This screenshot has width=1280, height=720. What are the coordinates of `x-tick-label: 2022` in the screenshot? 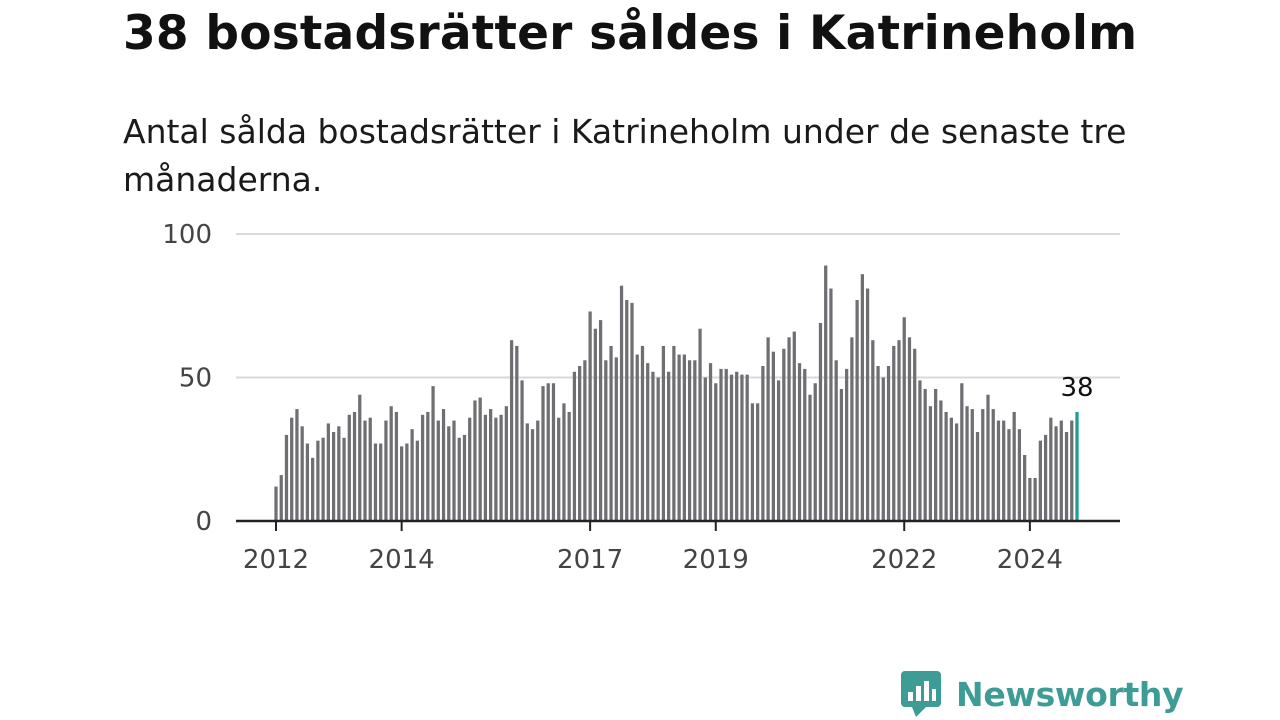 It's located at (904, 560).